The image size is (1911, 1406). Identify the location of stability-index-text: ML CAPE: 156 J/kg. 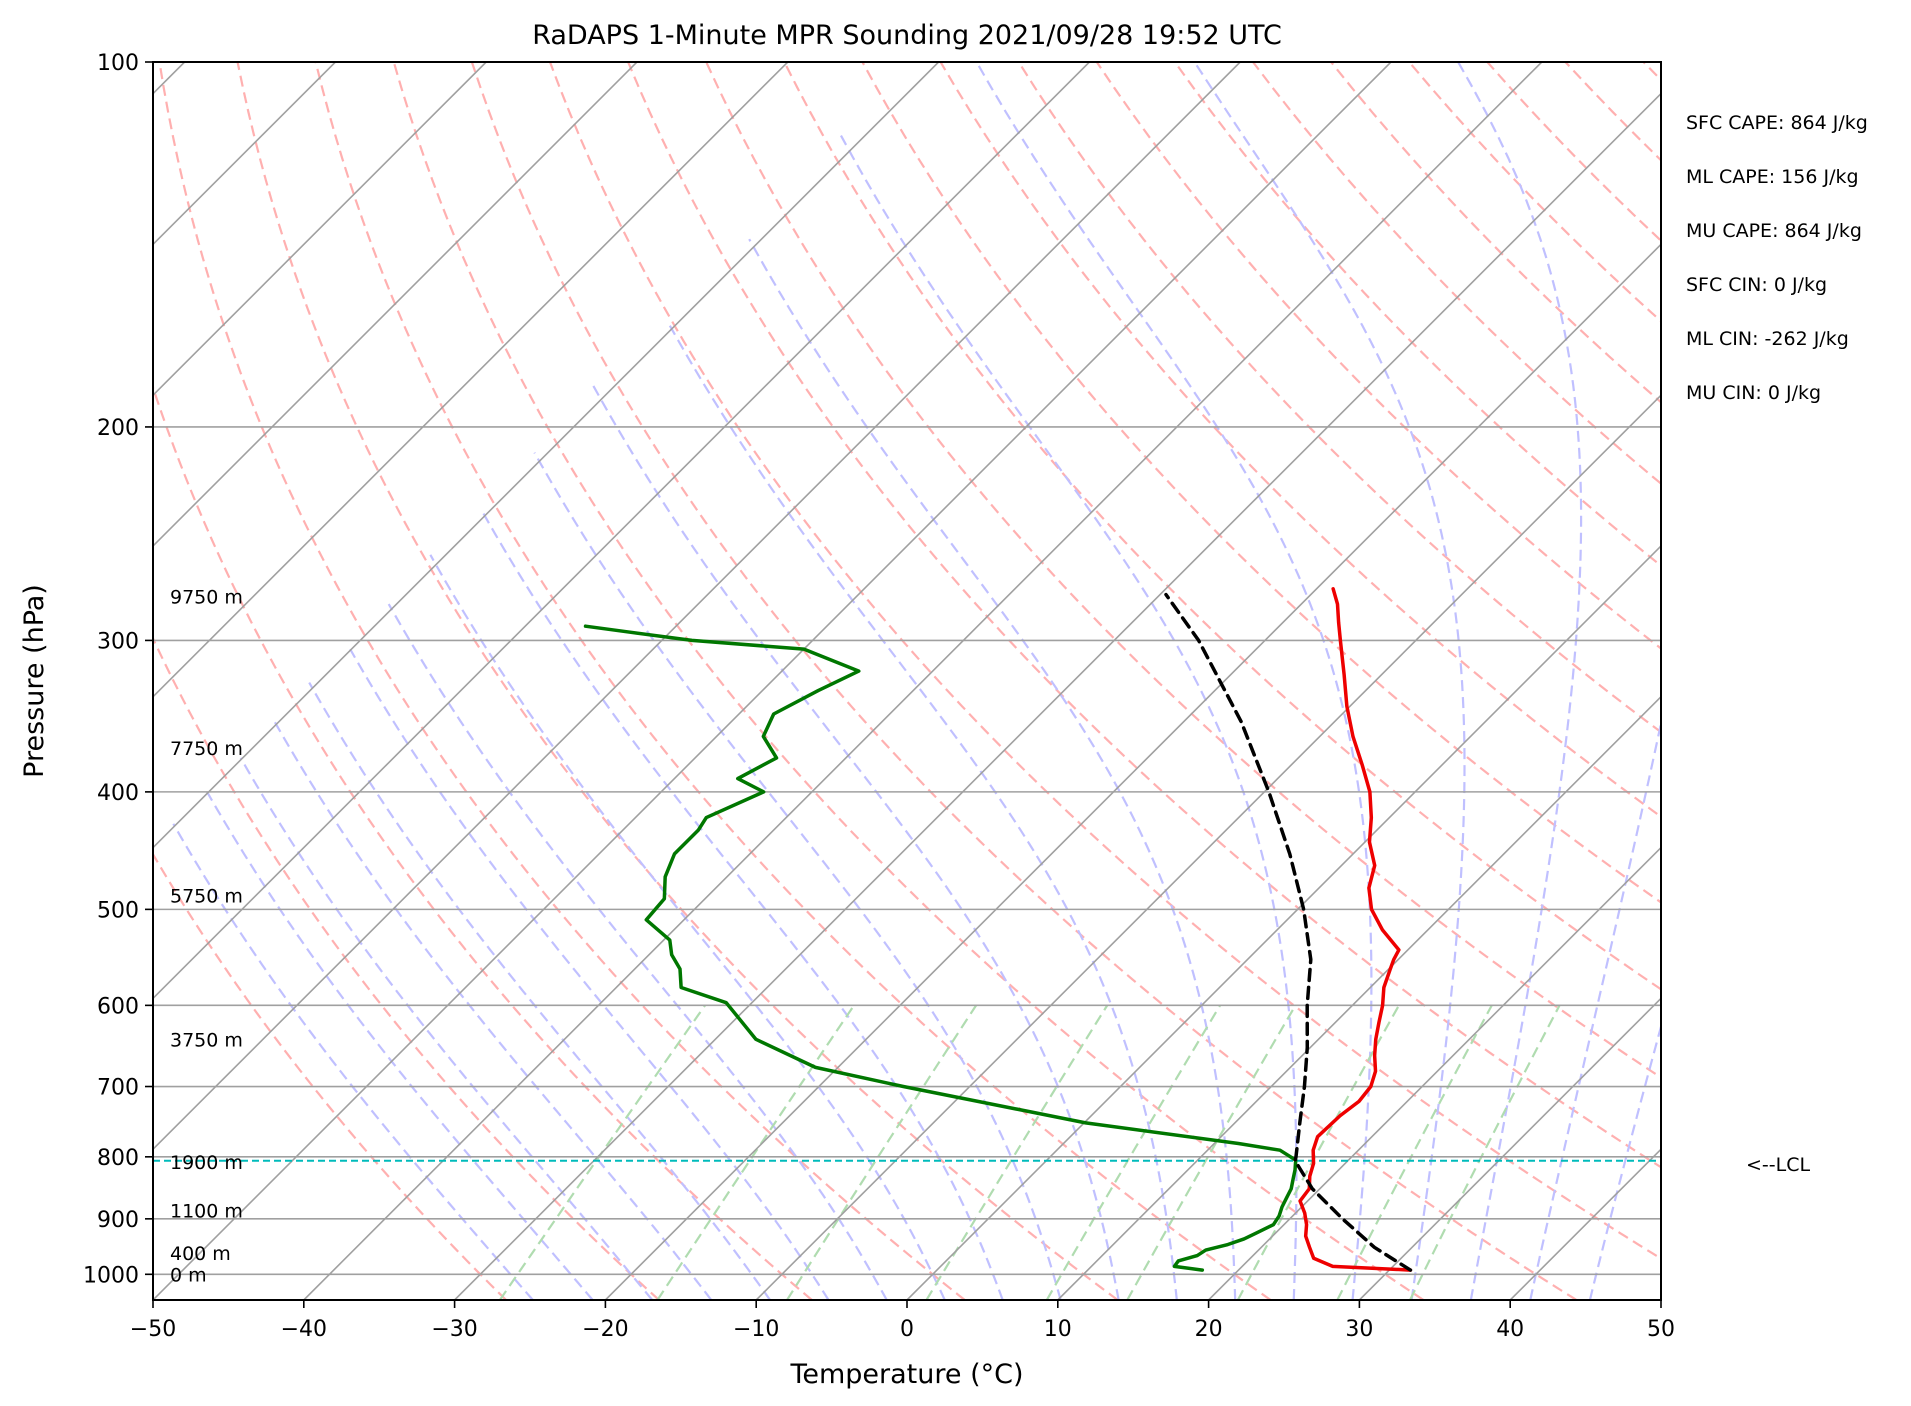
(1772, 177).